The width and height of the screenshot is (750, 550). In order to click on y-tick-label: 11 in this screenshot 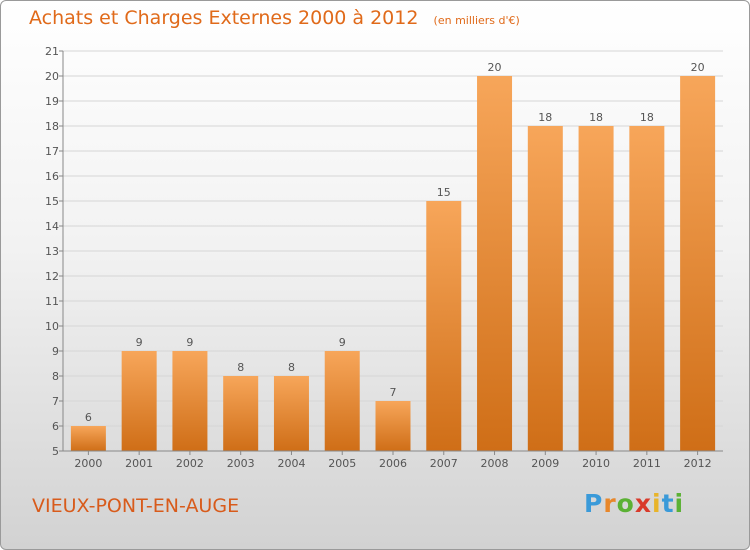, I will do `click(52, 301)`.